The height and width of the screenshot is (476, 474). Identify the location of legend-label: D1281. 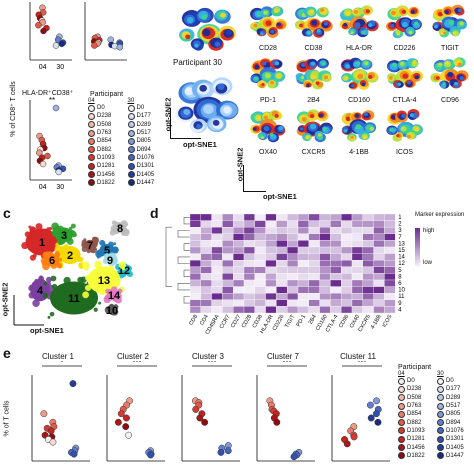
(416, 439).